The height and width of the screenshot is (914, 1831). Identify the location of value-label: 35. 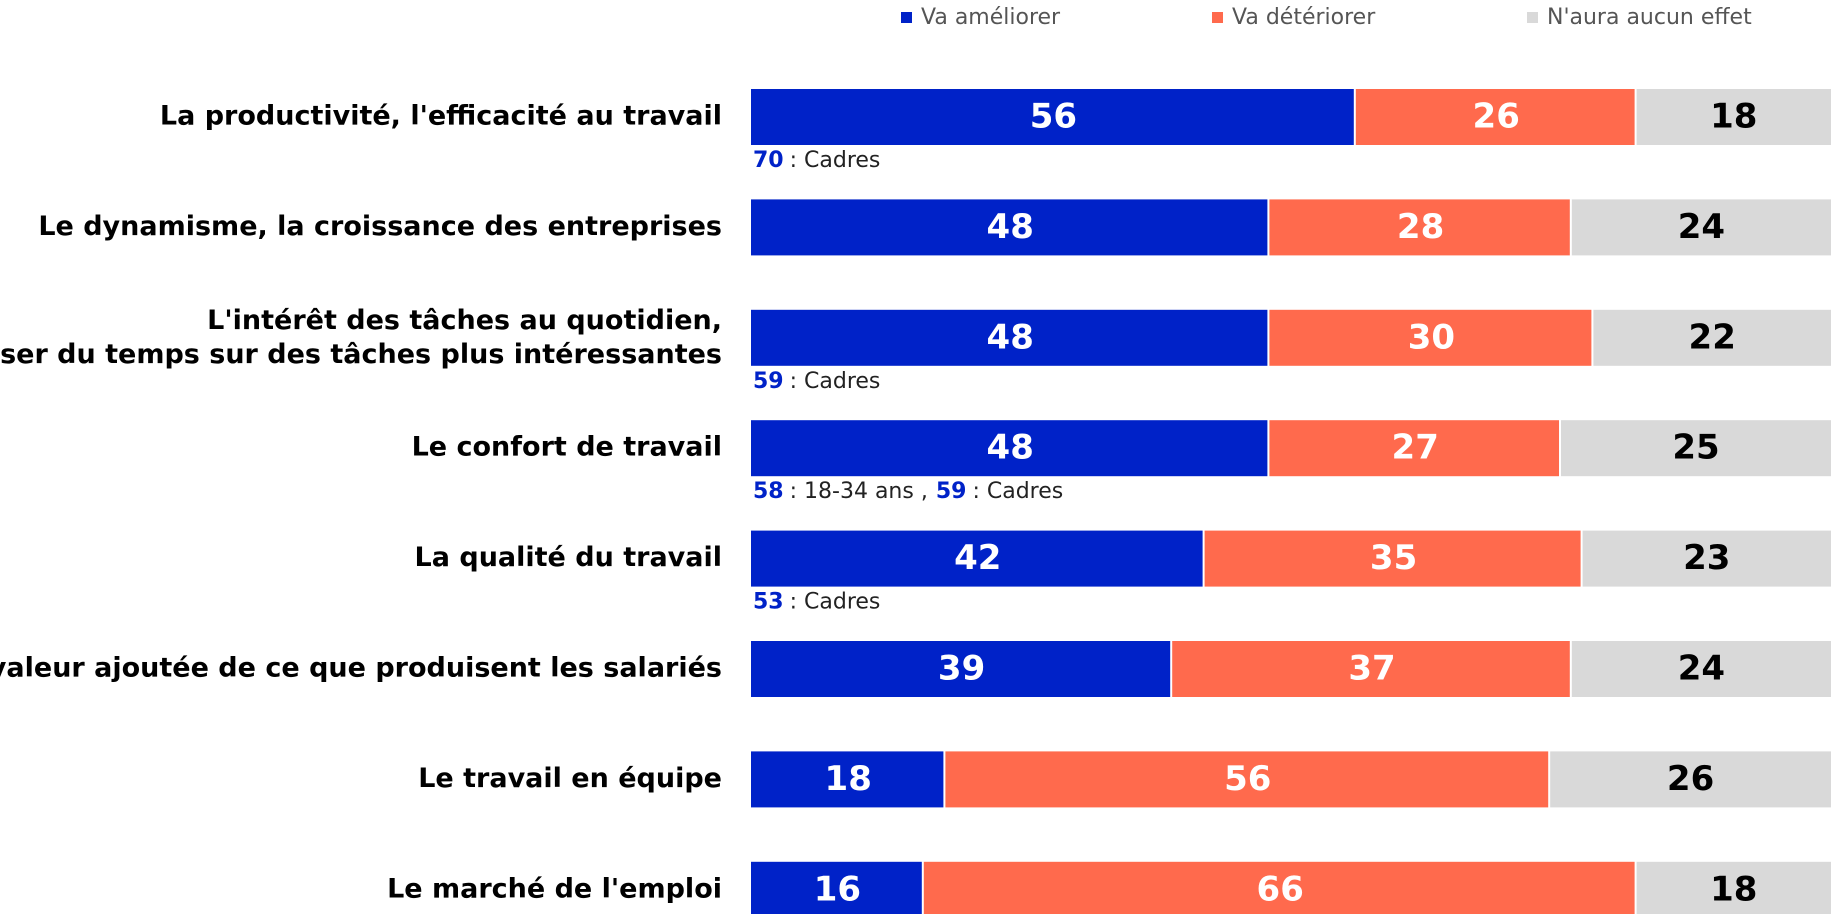
(1393, 558).